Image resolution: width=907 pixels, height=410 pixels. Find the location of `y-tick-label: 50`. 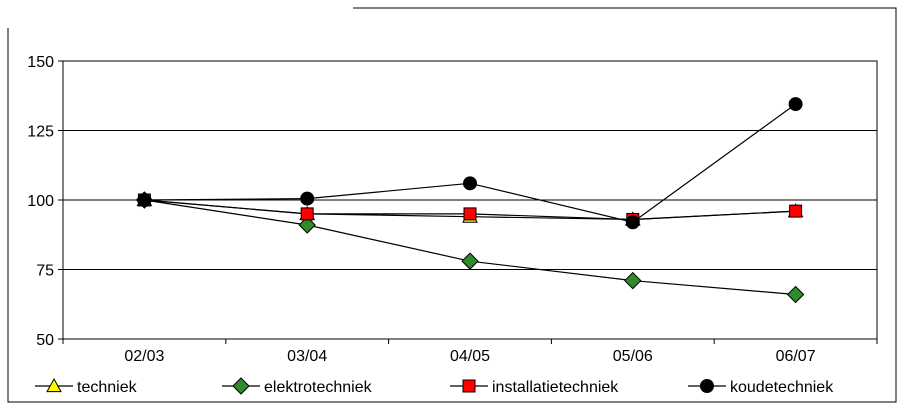

y-tick-label: 50 is located at coordinates (45, 340).